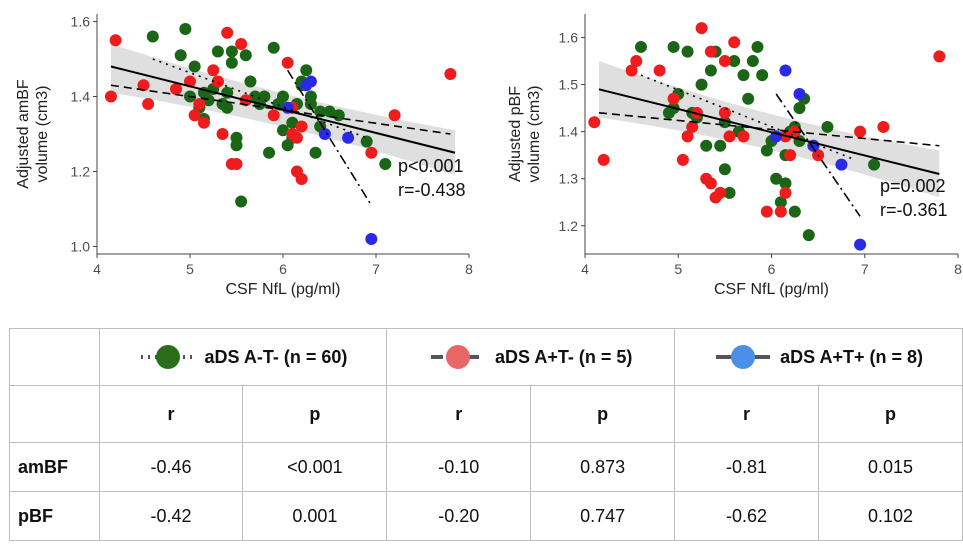 The image size is (963, 545). I want to click on legend-dot-red, so click(458, 357).